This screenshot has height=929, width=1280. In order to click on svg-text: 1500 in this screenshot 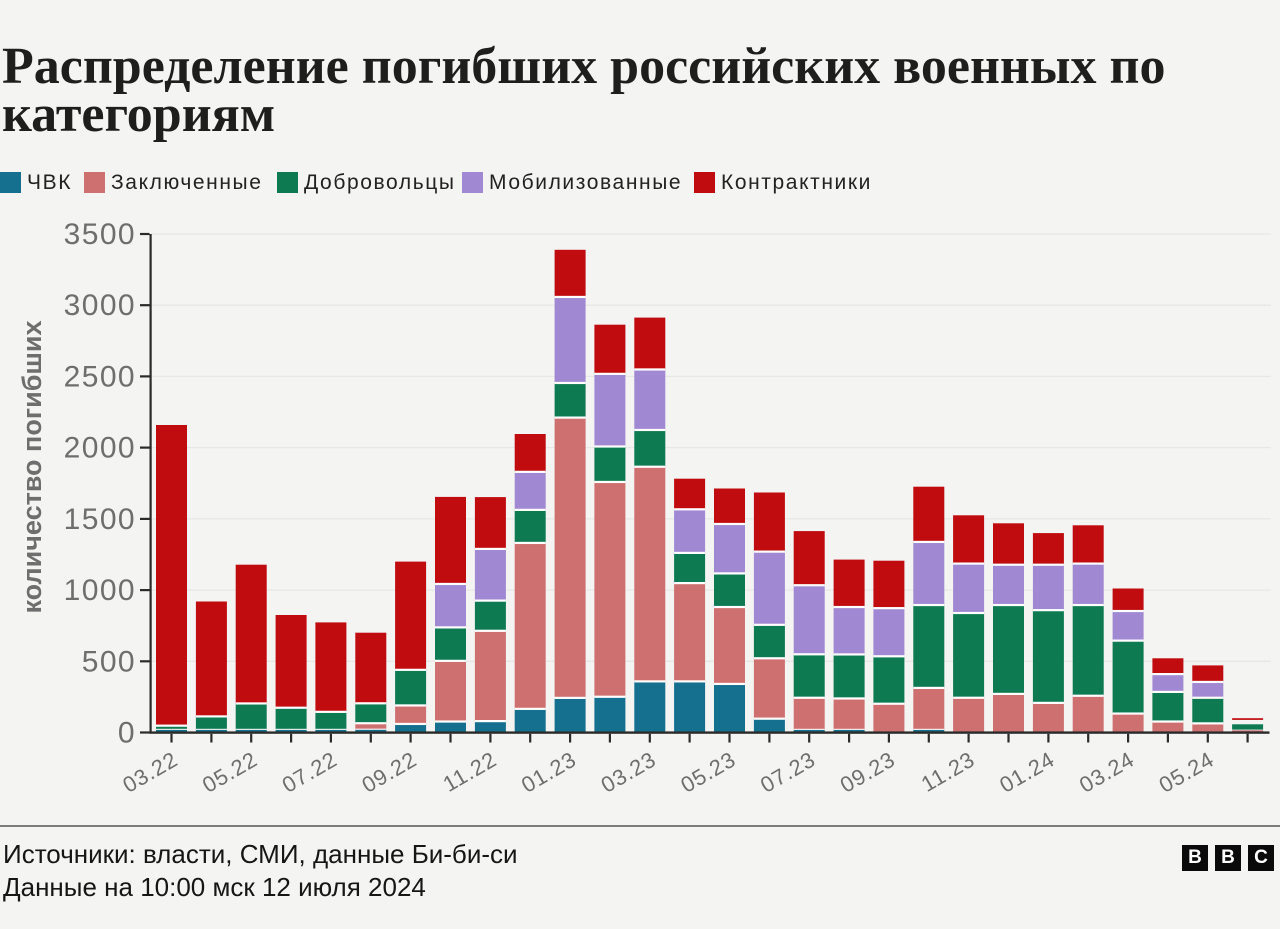, I will do `click(100, 519)`.